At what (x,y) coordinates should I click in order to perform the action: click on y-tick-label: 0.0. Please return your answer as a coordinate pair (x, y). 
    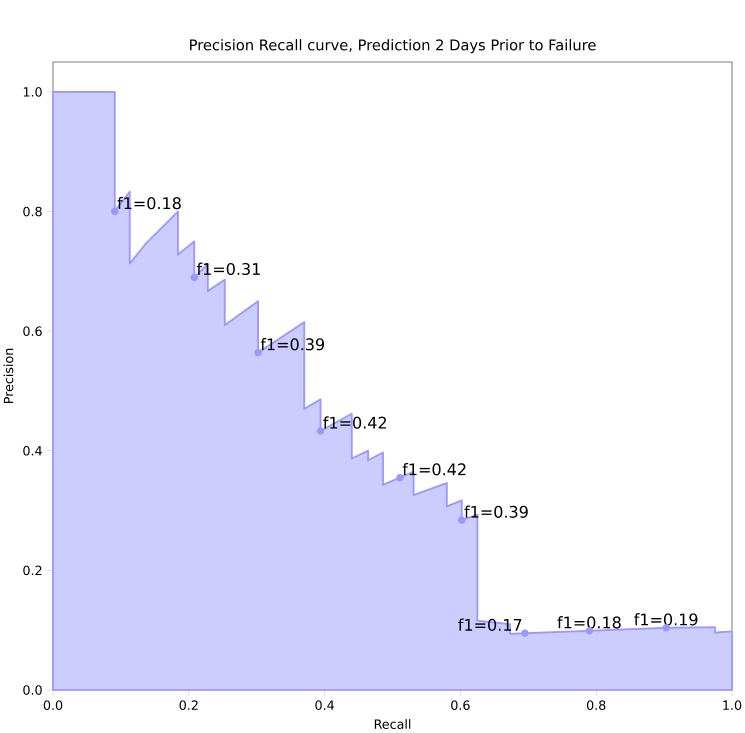
    Looking at the image, I should click on (32, 690).